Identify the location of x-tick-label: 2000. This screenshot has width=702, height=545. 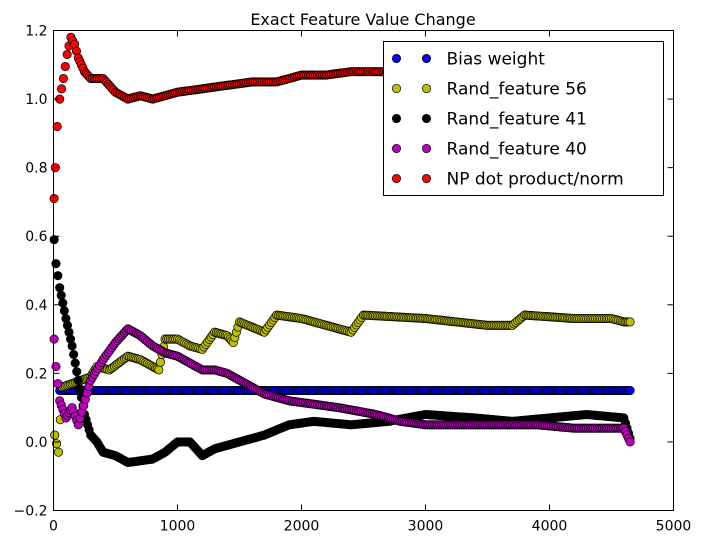
(302, 527).